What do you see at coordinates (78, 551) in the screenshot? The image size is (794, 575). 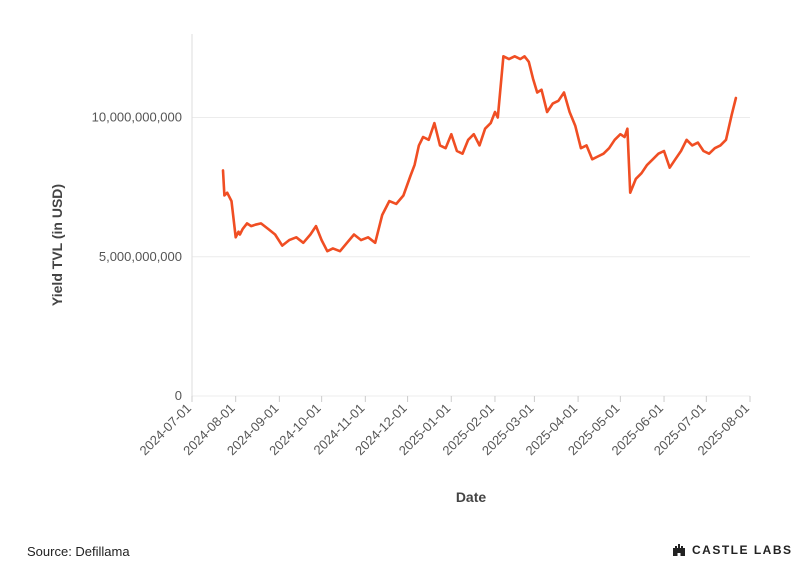 I see `source-note: Source: Defillama` at bounding box center [78, 551].